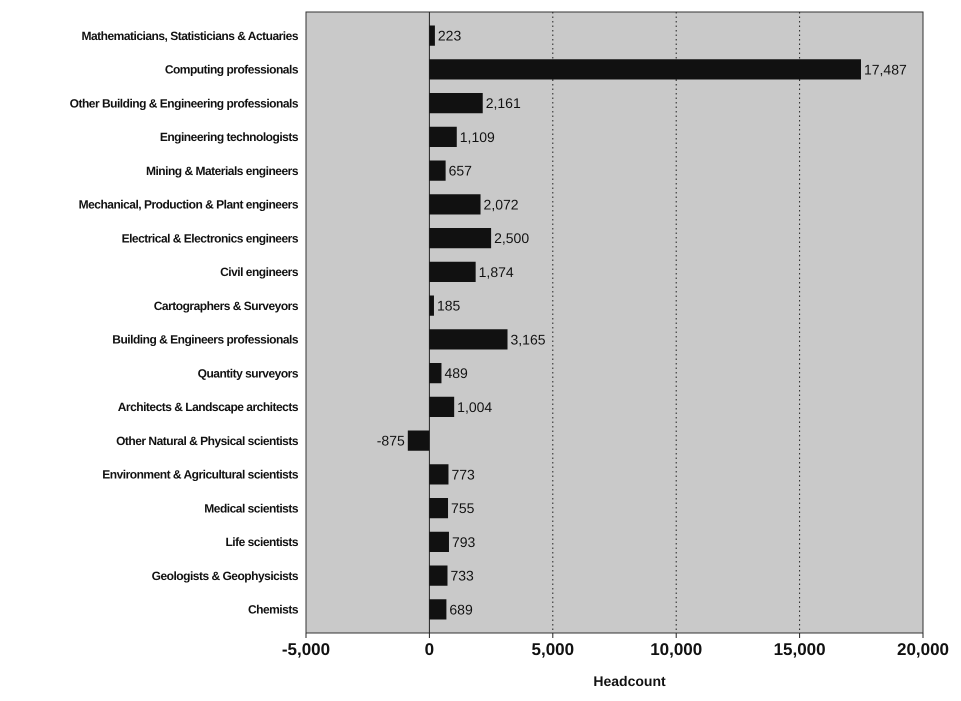 The height and width of the screenshot is (701, 961). I want to click on y-tick-label: Engineering technologists, so click(229, 137).